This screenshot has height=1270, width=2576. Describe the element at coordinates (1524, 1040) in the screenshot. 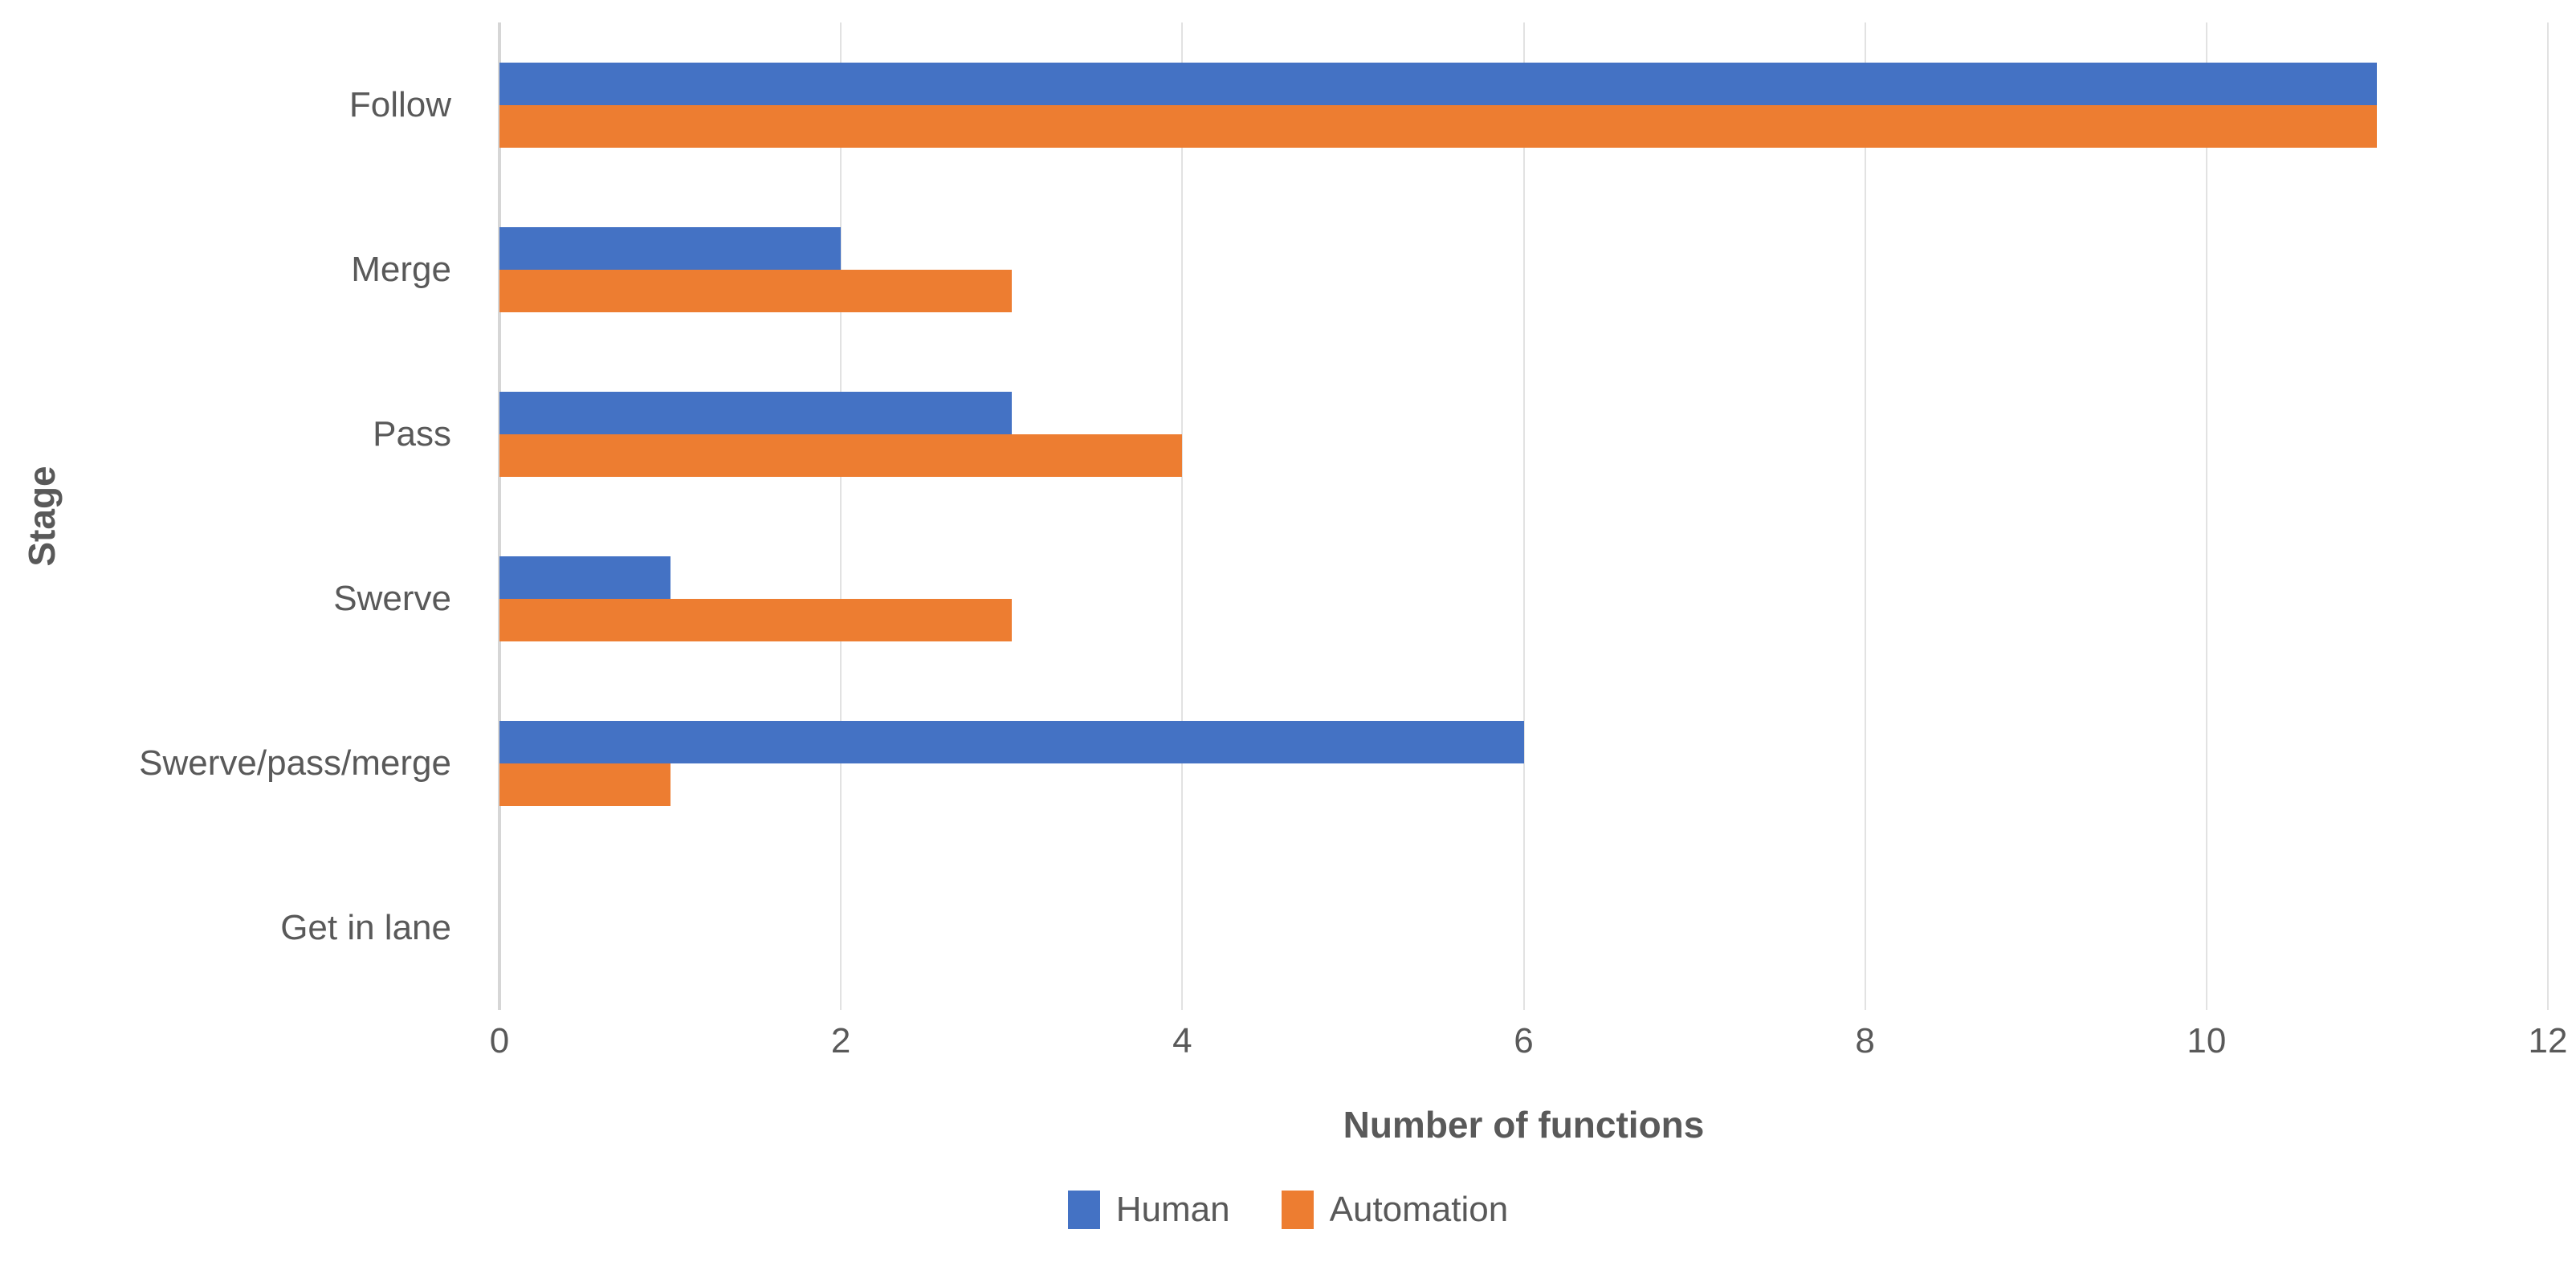

I see `x-tick-label: 6` at that location.